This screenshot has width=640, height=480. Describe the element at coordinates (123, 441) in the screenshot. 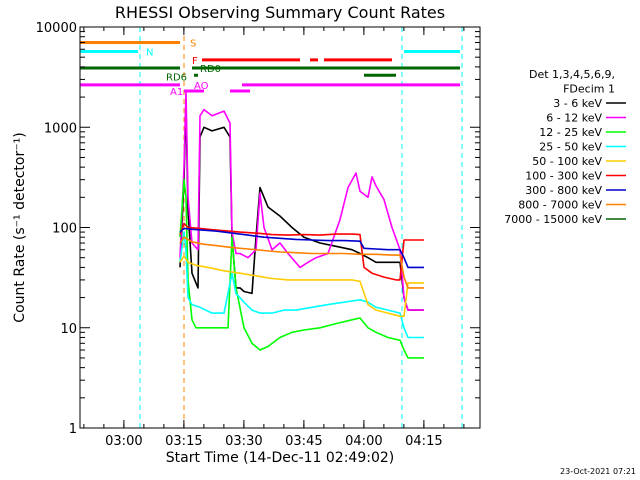

I see `x-tick-label-0: 03:00` at that location.